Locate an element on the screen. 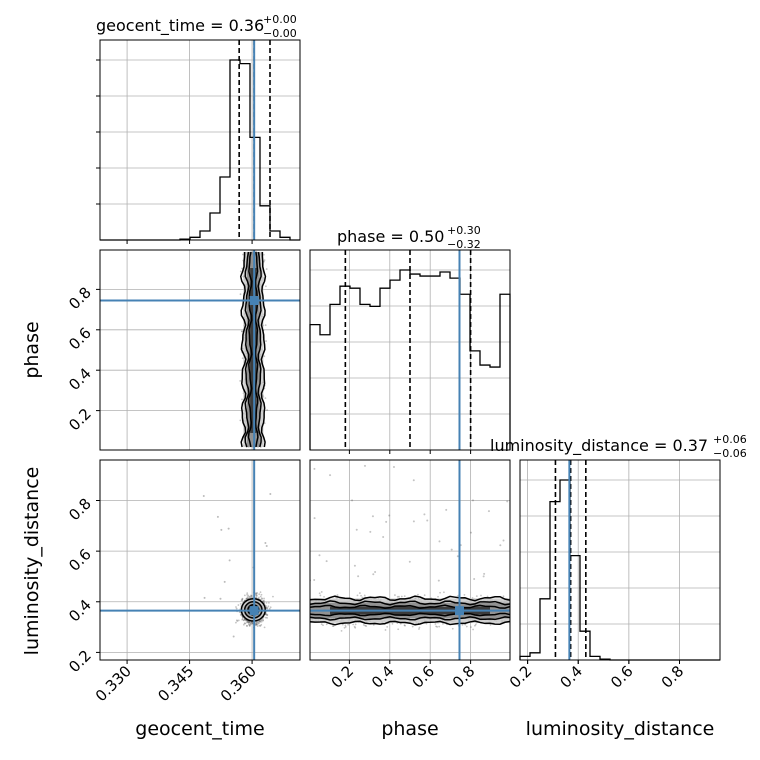  x-tick-label-geocent_time: 0.330 is located at coordinates (113, 683).